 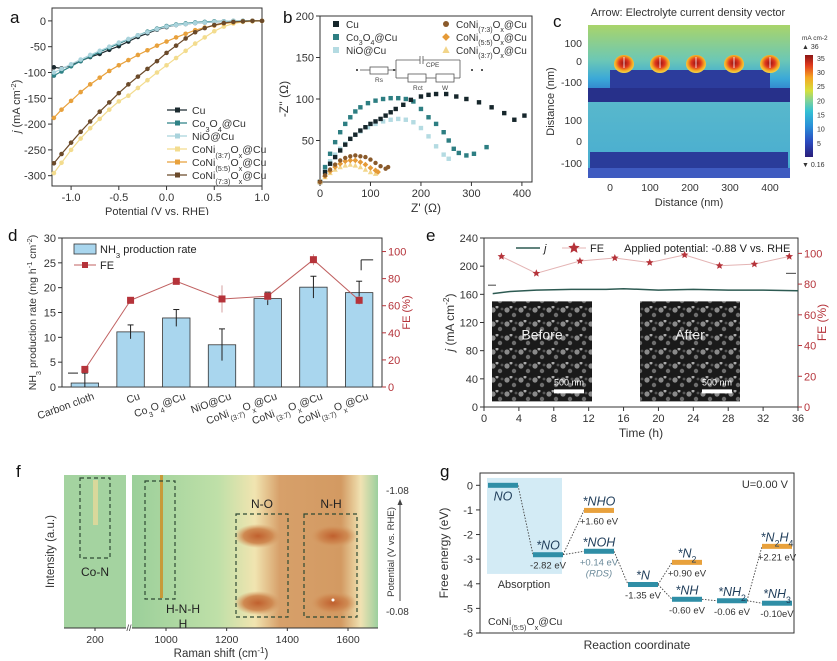 I want to click on y-tick-label: 100, so click(x=573, y=121).